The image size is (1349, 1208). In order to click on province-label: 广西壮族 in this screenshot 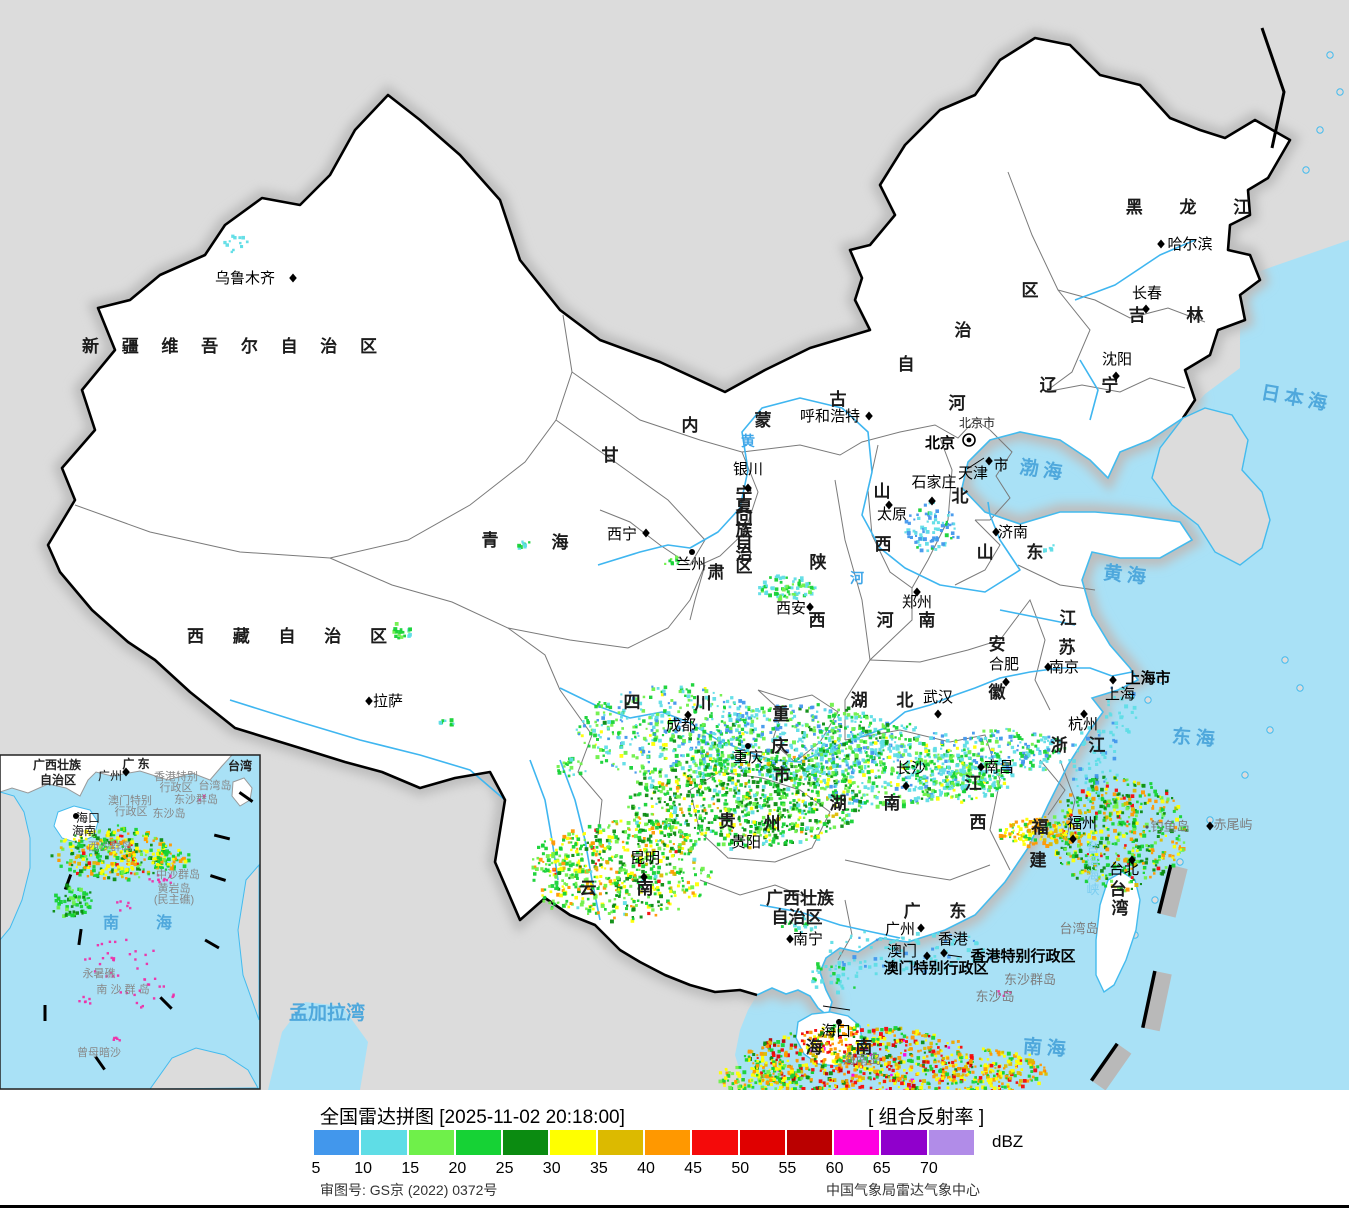, I will do `click(800, 898)`.